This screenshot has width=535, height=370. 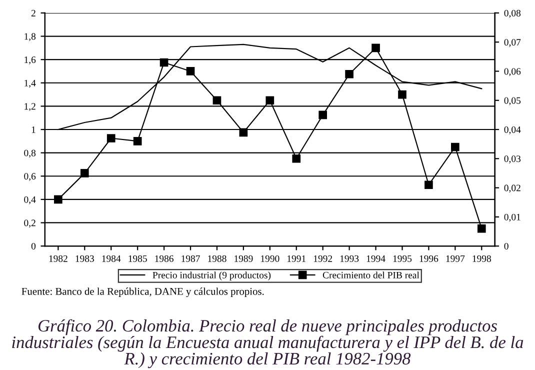 What do you see at coordinates (30, 60) in the screenshot?
I see `y-tick-label: 1,6` at bounding box center [30, 60].